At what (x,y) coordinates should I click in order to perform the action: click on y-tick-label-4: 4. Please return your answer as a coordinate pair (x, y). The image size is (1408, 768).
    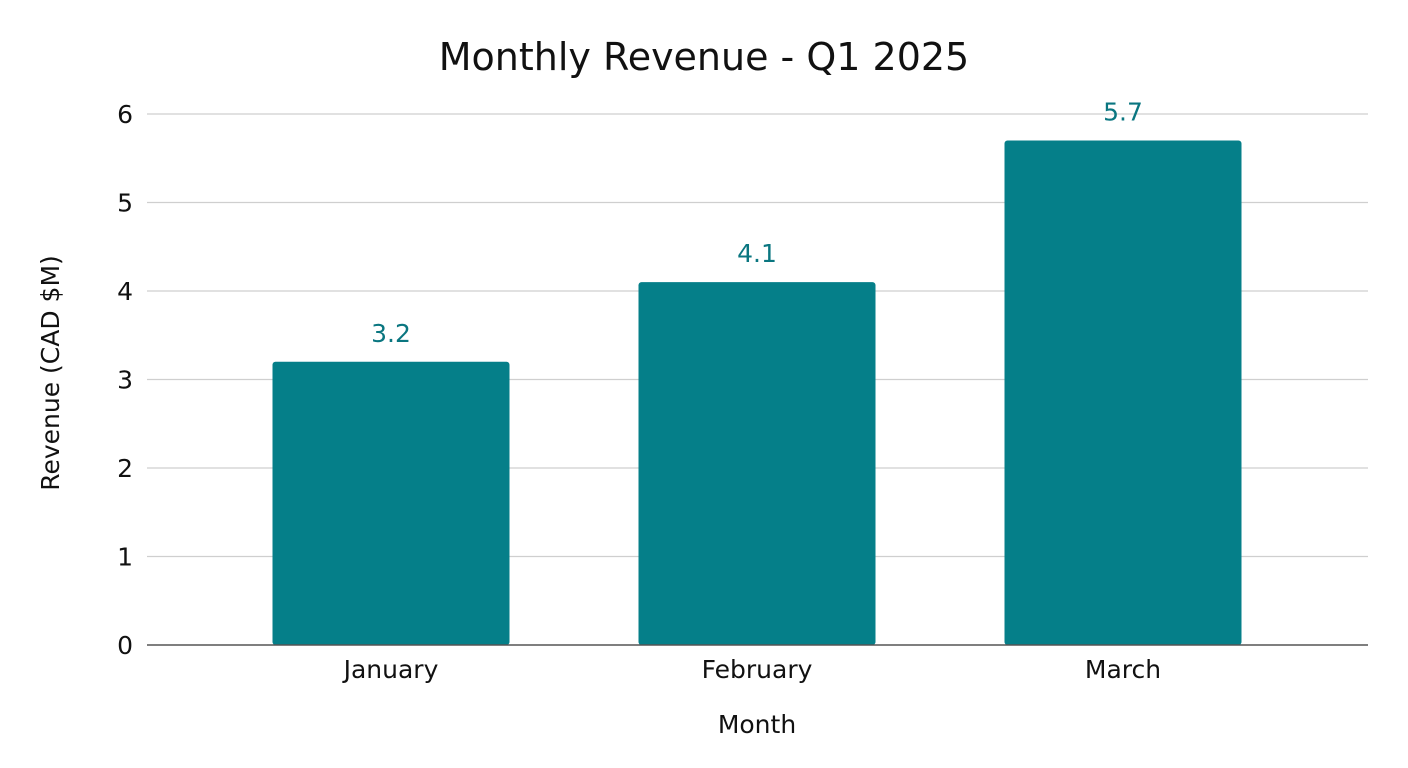
    Looking at the image, I should click on (125, 291).